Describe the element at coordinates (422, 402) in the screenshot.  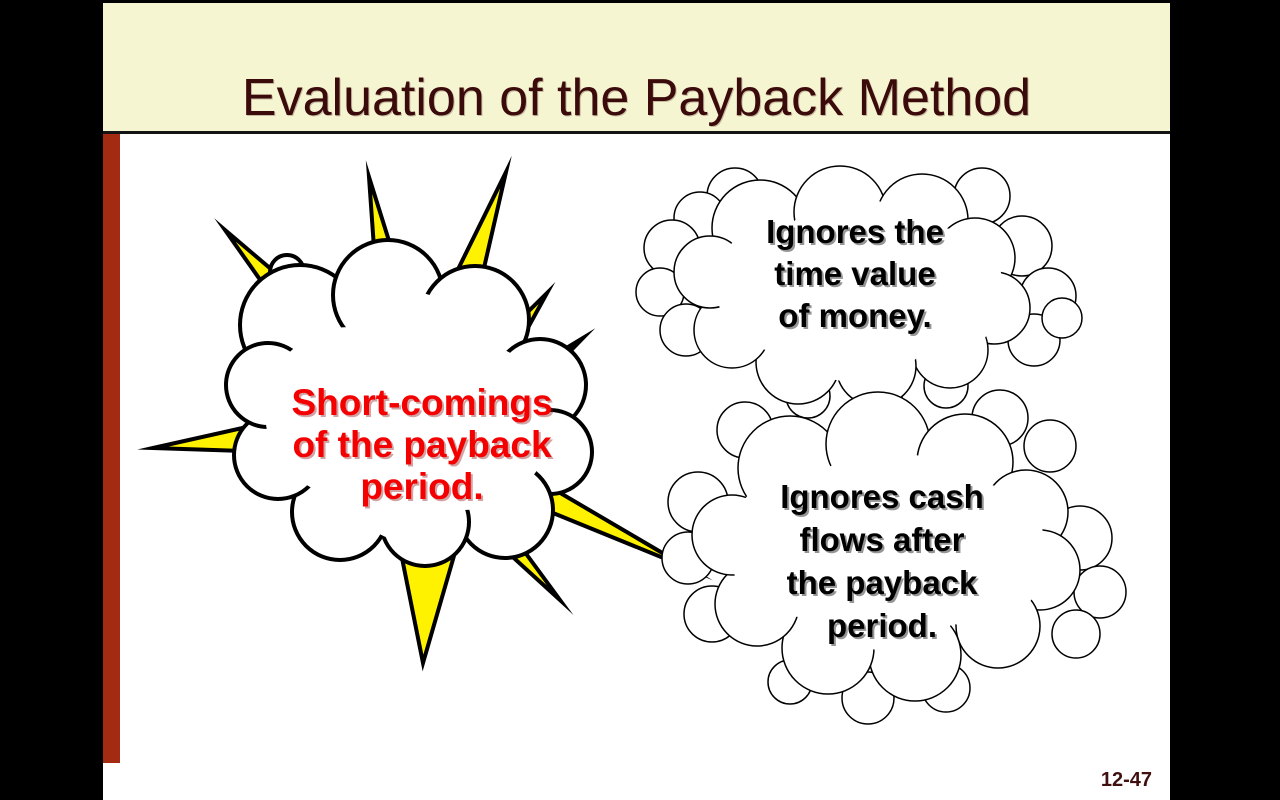
I see `burst-caption-line: Short-comings` at that location.